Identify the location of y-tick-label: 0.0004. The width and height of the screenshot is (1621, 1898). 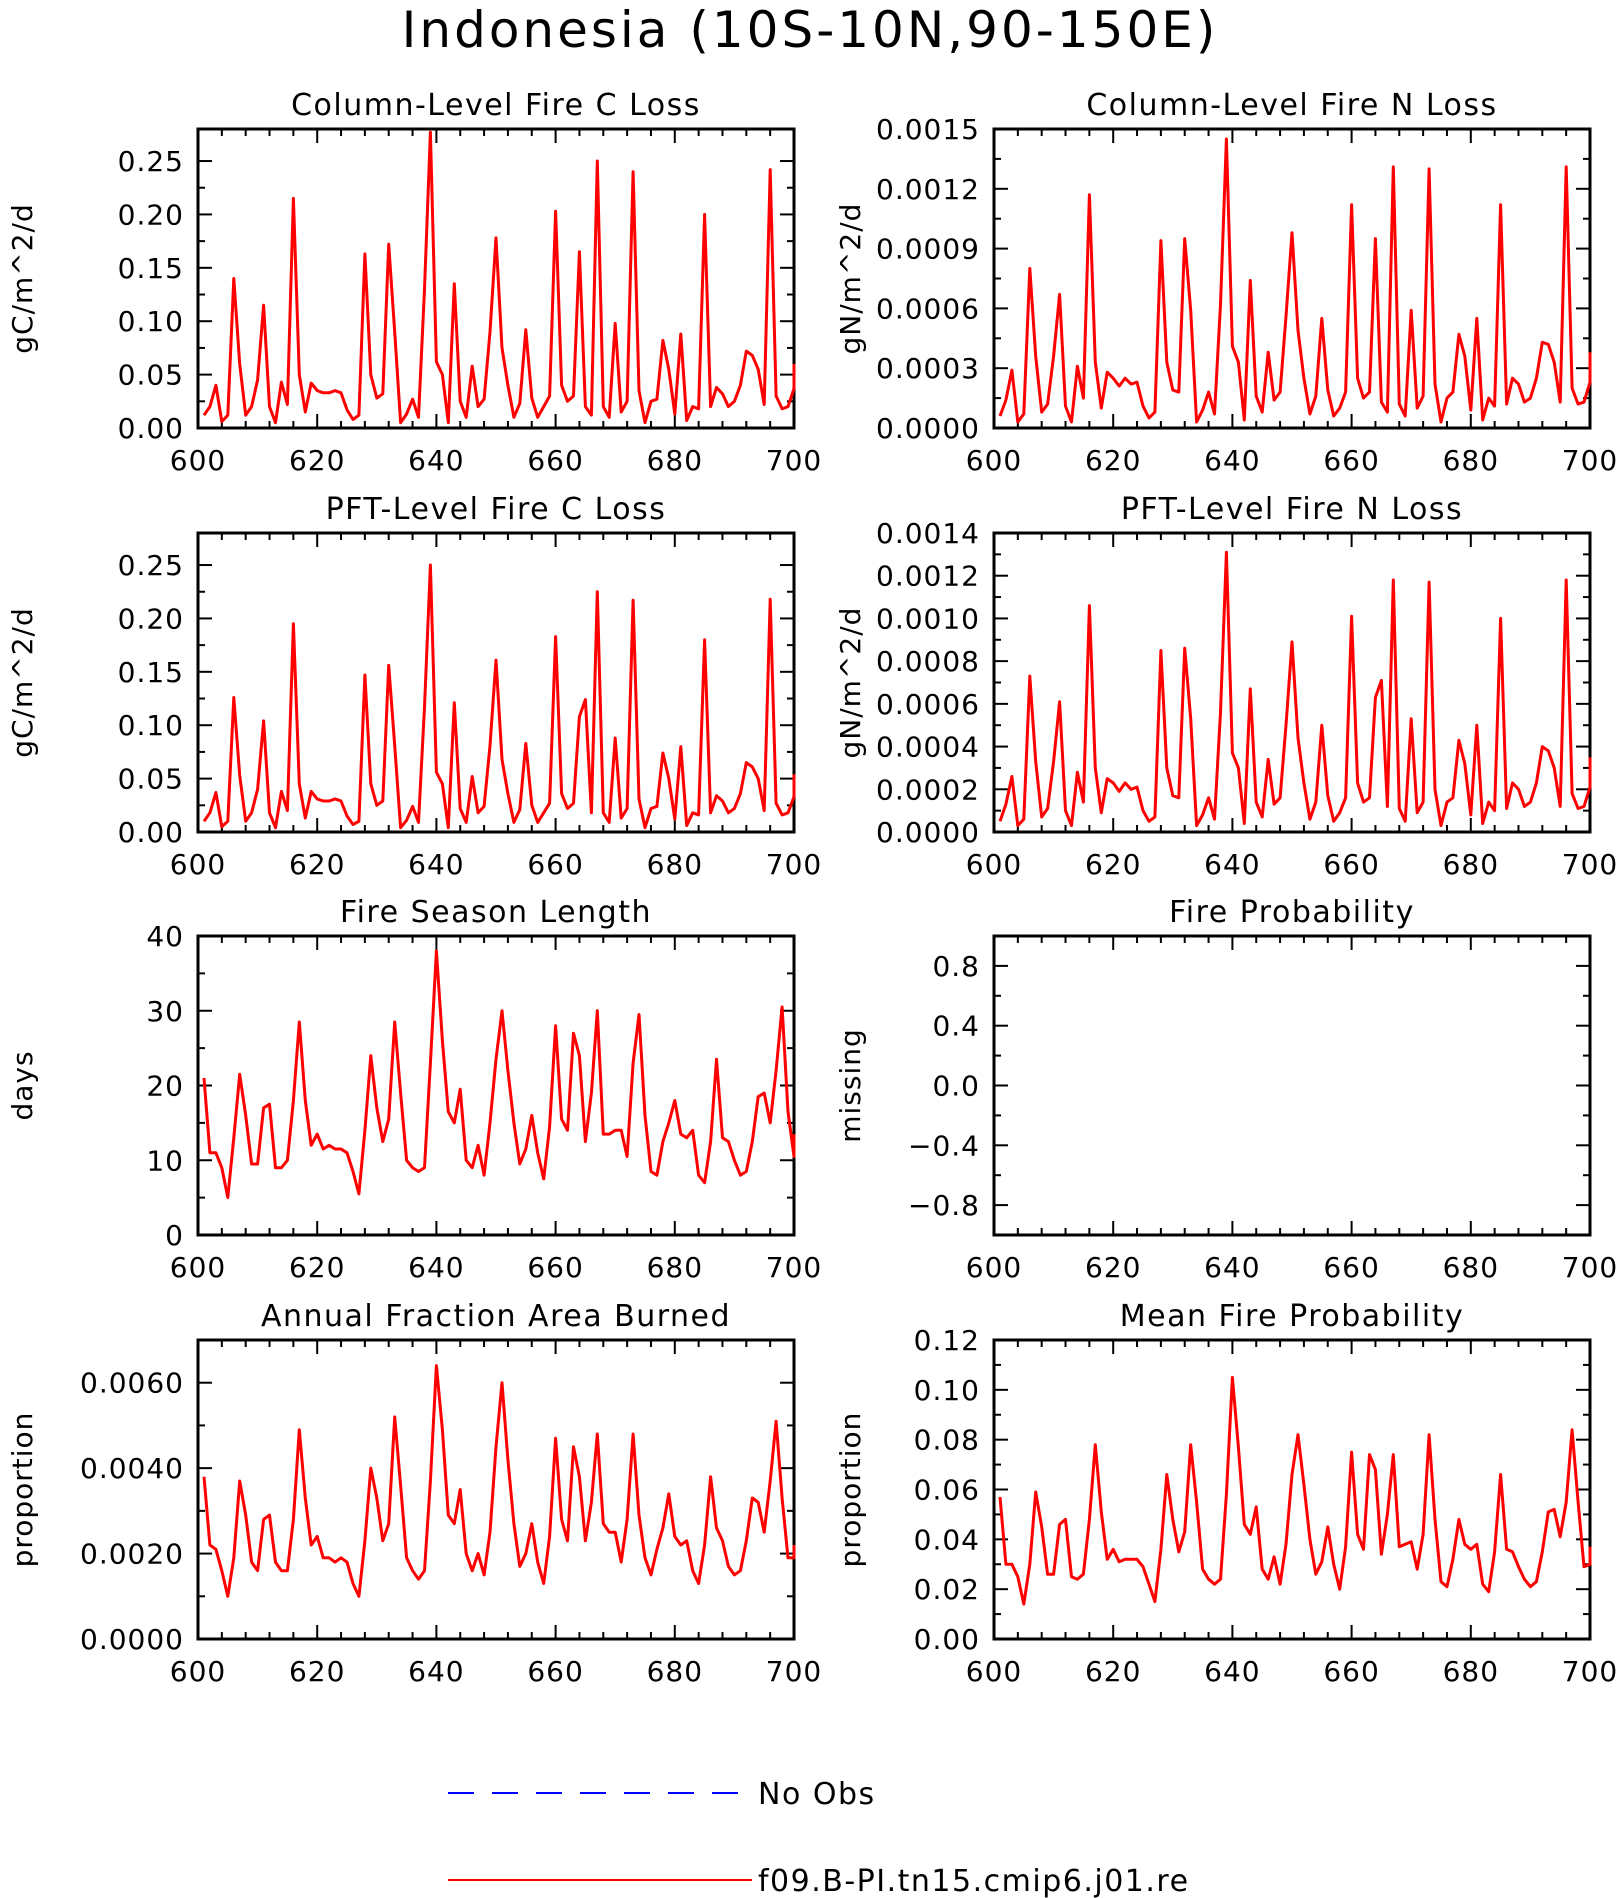
(928, 747).